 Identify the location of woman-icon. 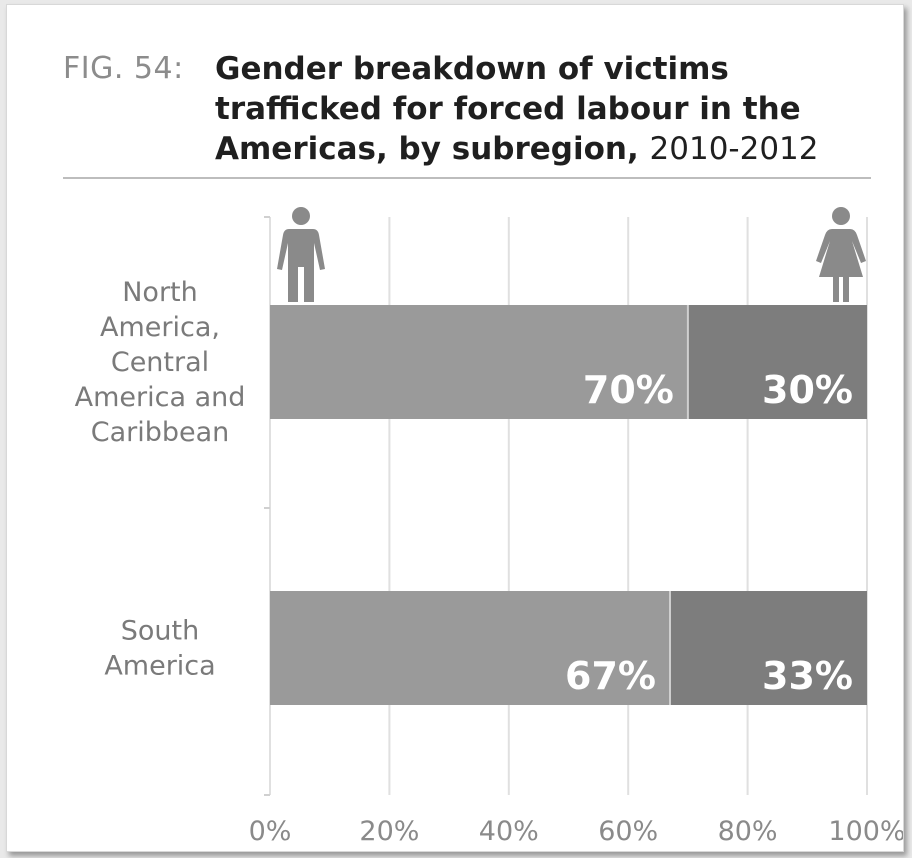
(841, 254).